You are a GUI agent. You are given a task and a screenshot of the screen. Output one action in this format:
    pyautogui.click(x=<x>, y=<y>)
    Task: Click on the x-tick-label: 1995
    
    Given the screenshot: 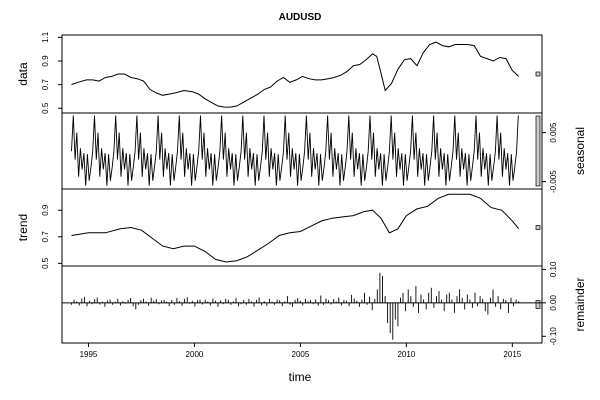 What is the action you would take?
    pyautogui.click(x=89, y=354)
    